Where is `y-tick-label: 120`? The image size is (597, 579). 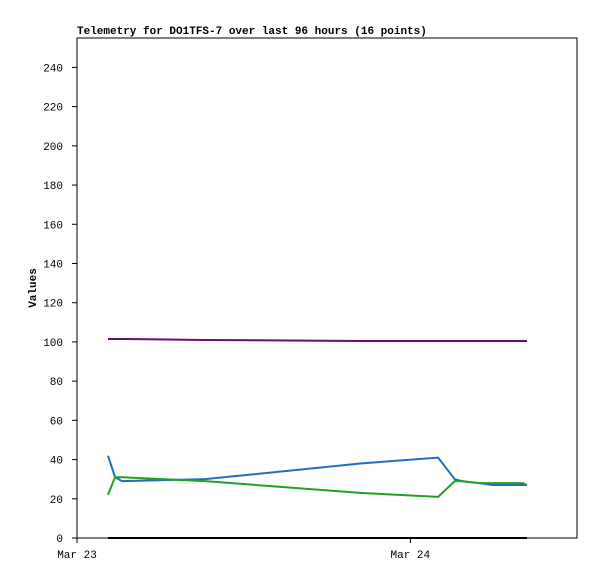
y-tick-label: 120 is located at coordinates (53, 305).